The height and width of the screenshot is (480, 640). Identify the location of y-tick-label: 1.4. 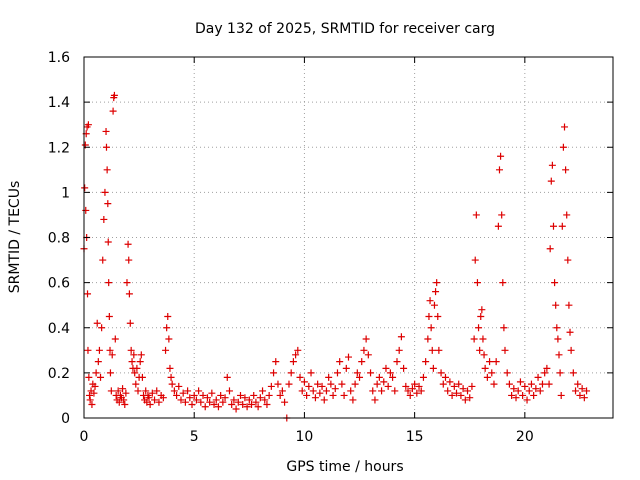
(59, 103).